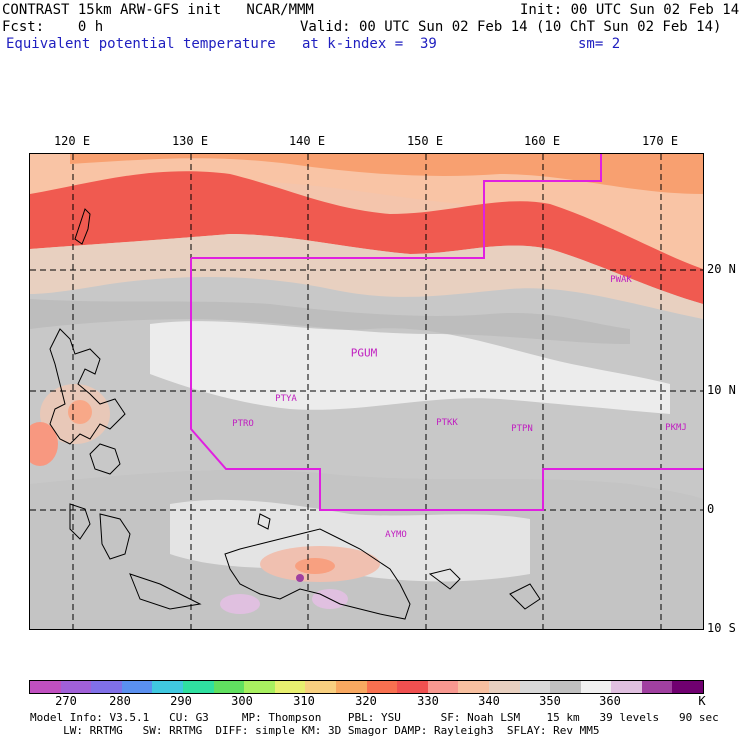  What do you see at coordinates (190, 141) in the screenshot?
I see `lon-label-130: 130 E` at bounding box center [190, 141].